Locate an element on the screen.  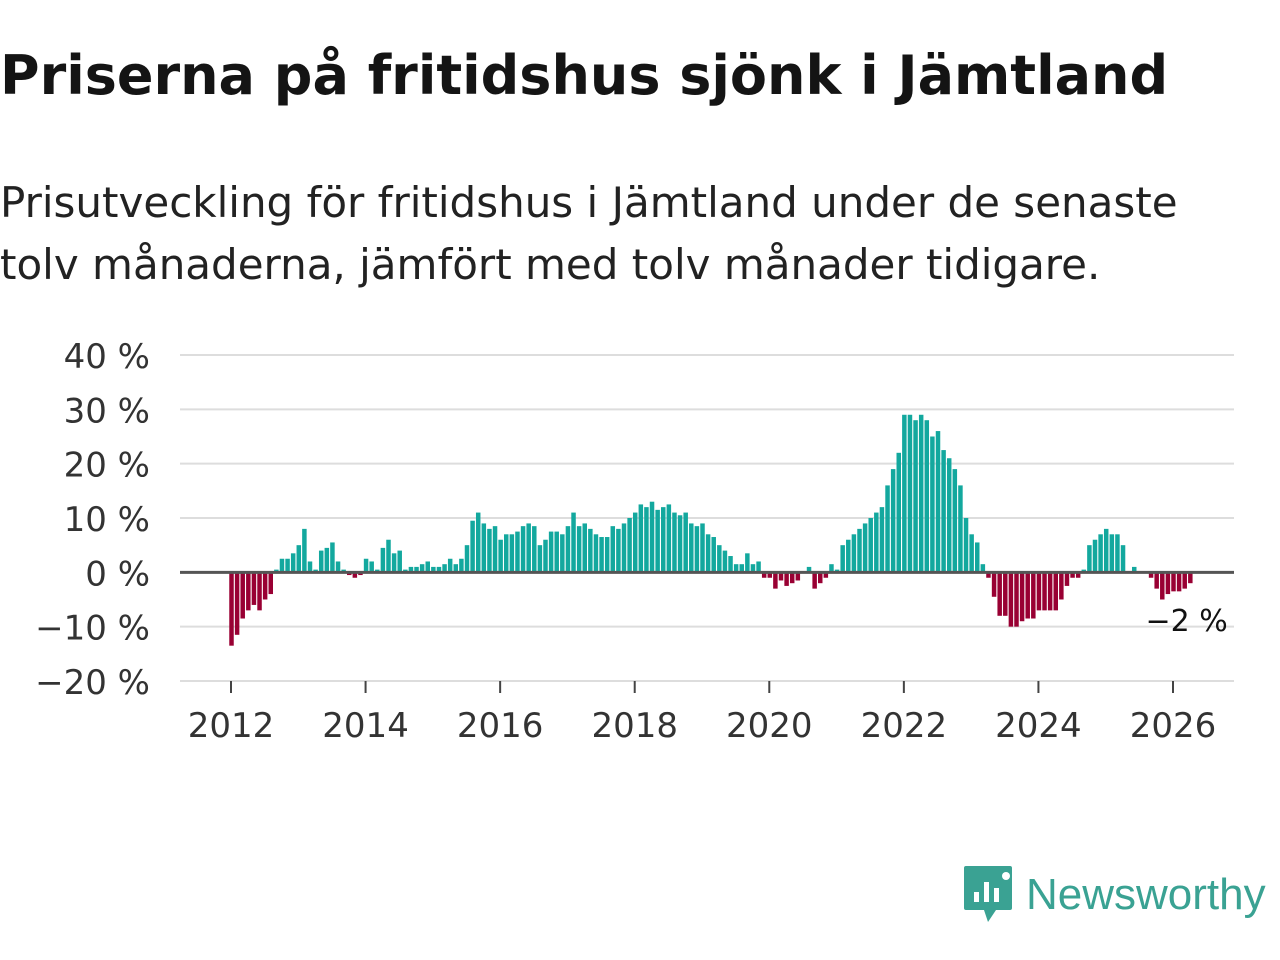
x-tick-label: 2022 is located at coordinates (904, 726).